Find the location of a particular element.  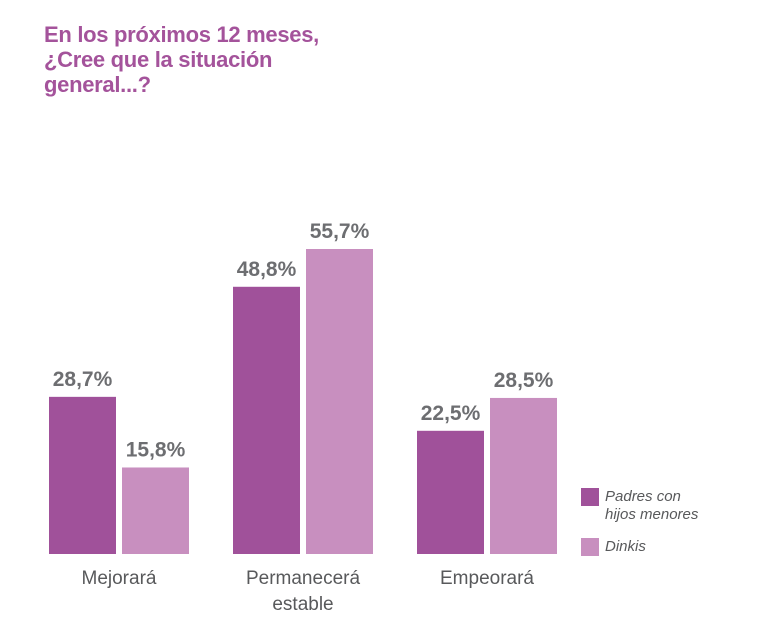

data-label-dinkis-2: 55,7% is located at coordinates (340, 231).